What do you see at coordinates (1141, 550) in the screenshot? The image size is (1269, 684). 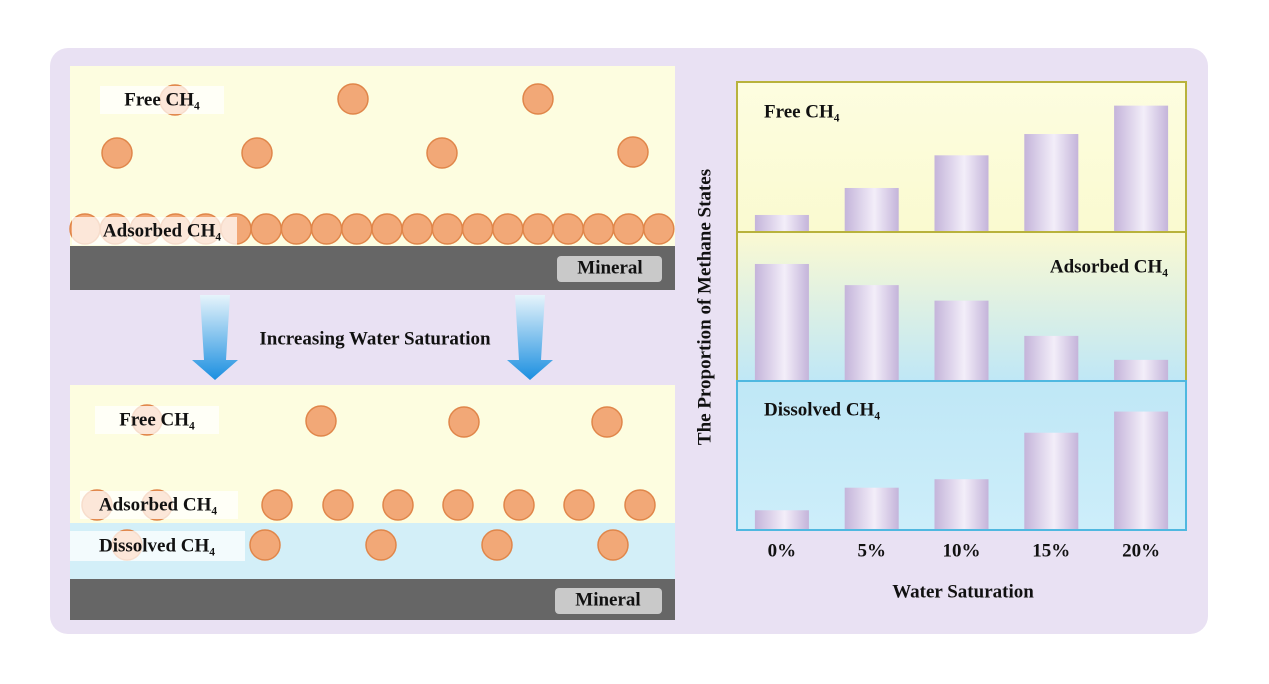 I see `x-tick-label: 20%` at bounding box center [1141, 550].